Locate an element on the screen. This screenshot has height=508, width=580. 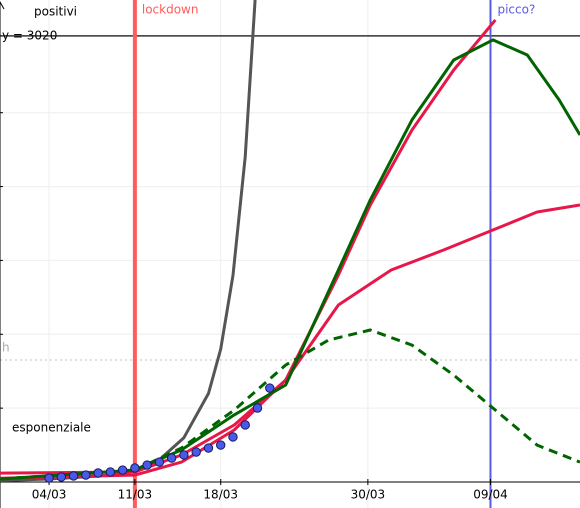
vertical-line-label: picco? is located at coordinates (516, 10).